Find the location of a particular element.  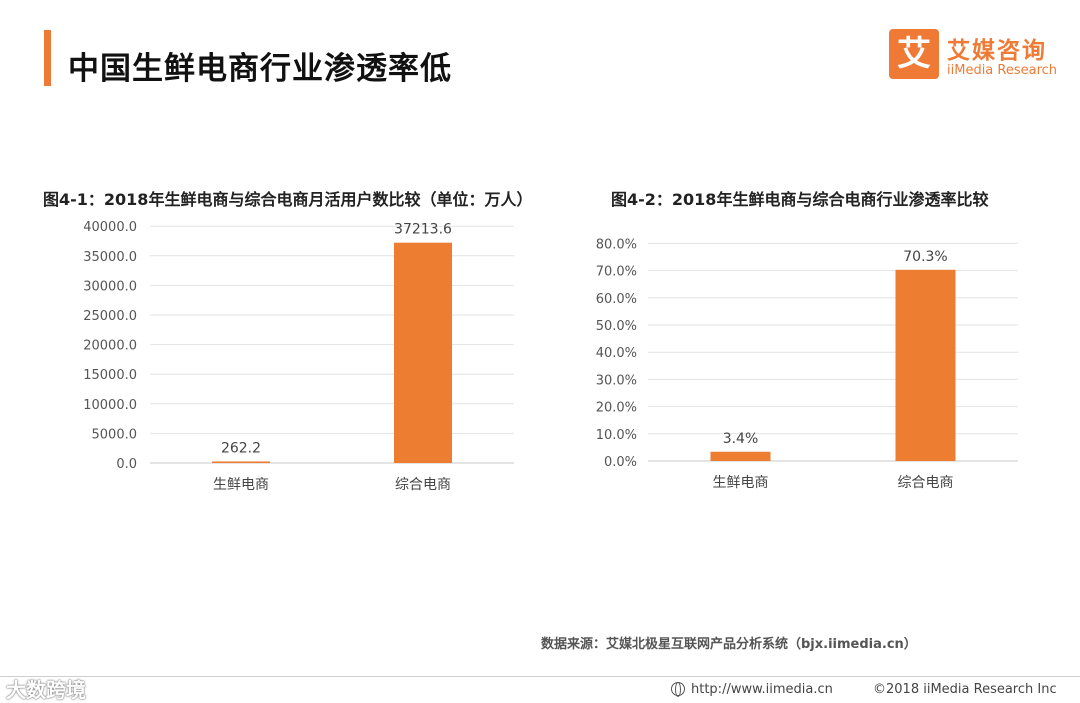

watermark: 大数跨境 is located at coordinates (46, 690).